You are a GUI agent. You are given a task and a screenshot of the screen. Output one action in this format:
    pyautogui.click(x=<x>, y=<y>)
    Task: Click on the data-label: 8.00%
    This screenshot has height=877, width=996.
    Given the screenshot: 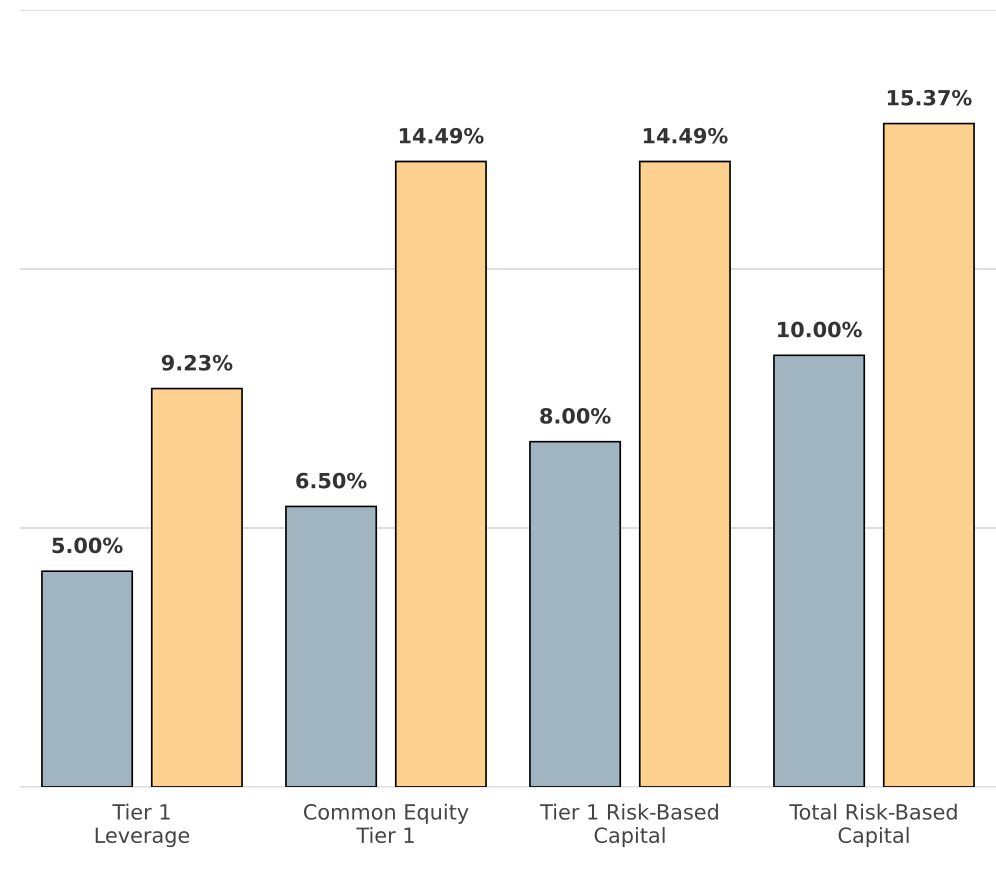 What is the action you would take?
    pyautogui.click(x=575, y=416)
    